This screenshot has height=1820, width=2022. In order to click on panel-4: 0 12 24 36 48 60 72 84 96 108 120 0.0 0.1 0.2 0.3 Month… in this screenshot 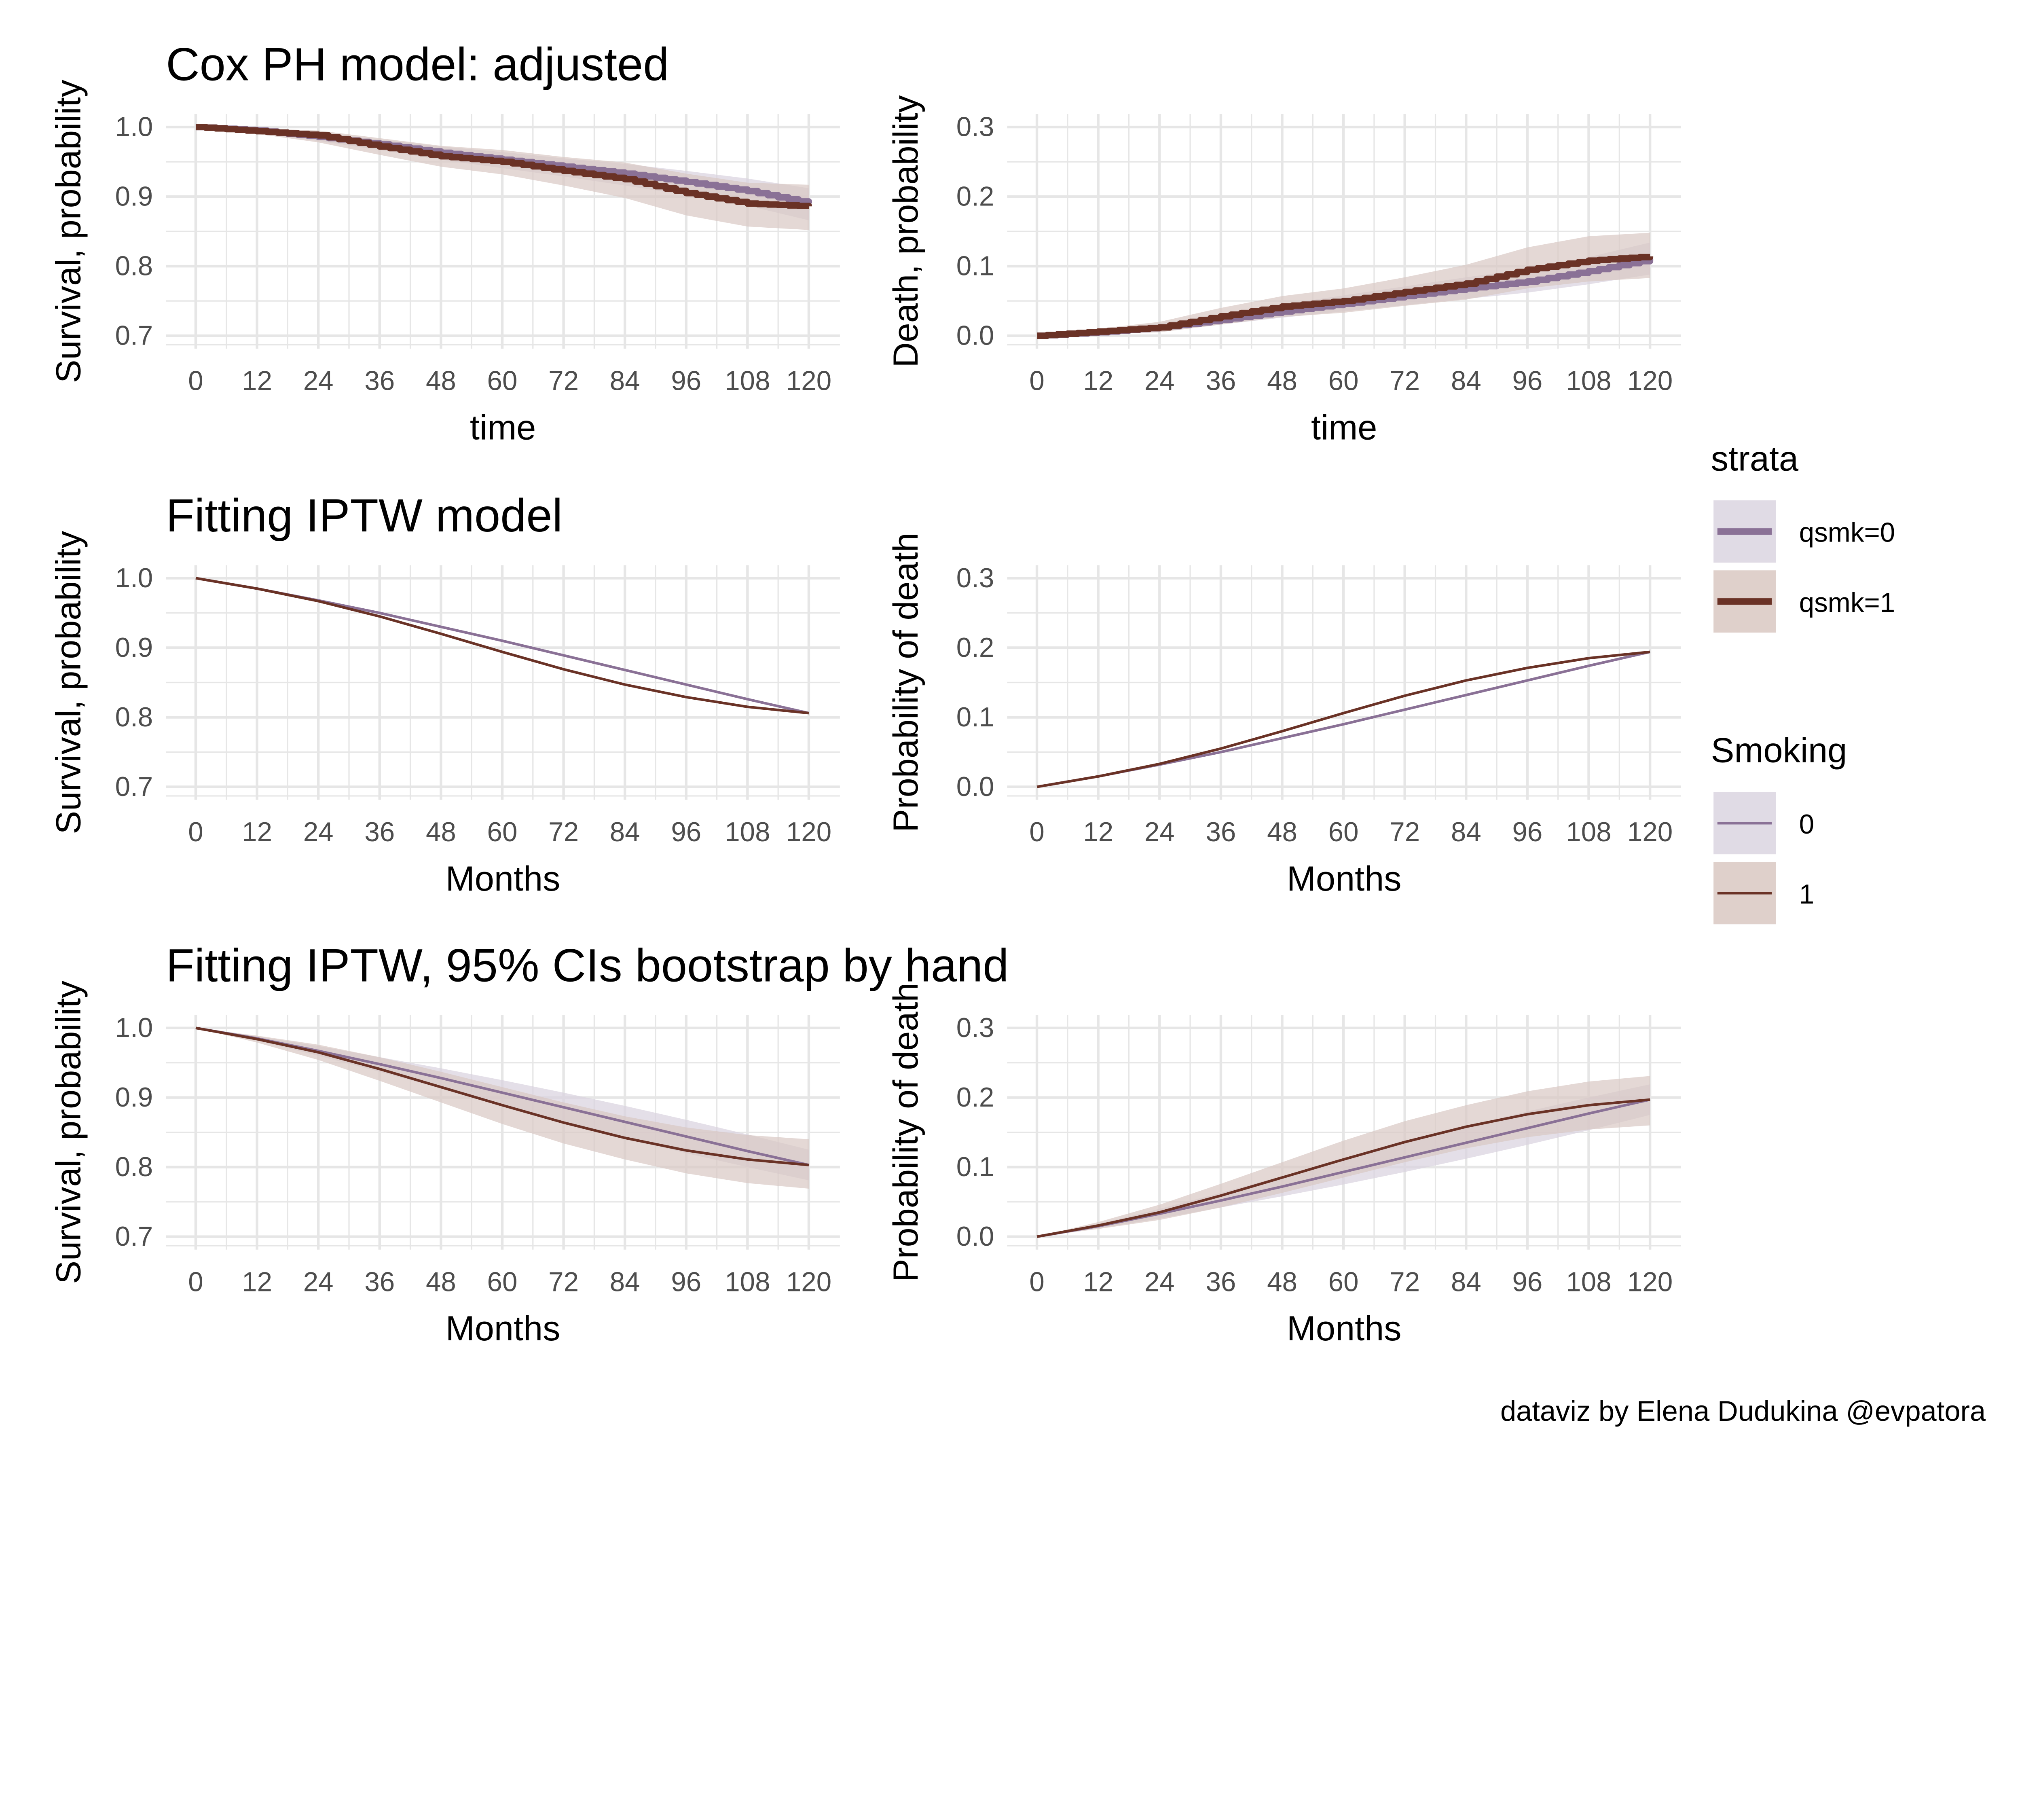, I will do `click(1283, 715)`.